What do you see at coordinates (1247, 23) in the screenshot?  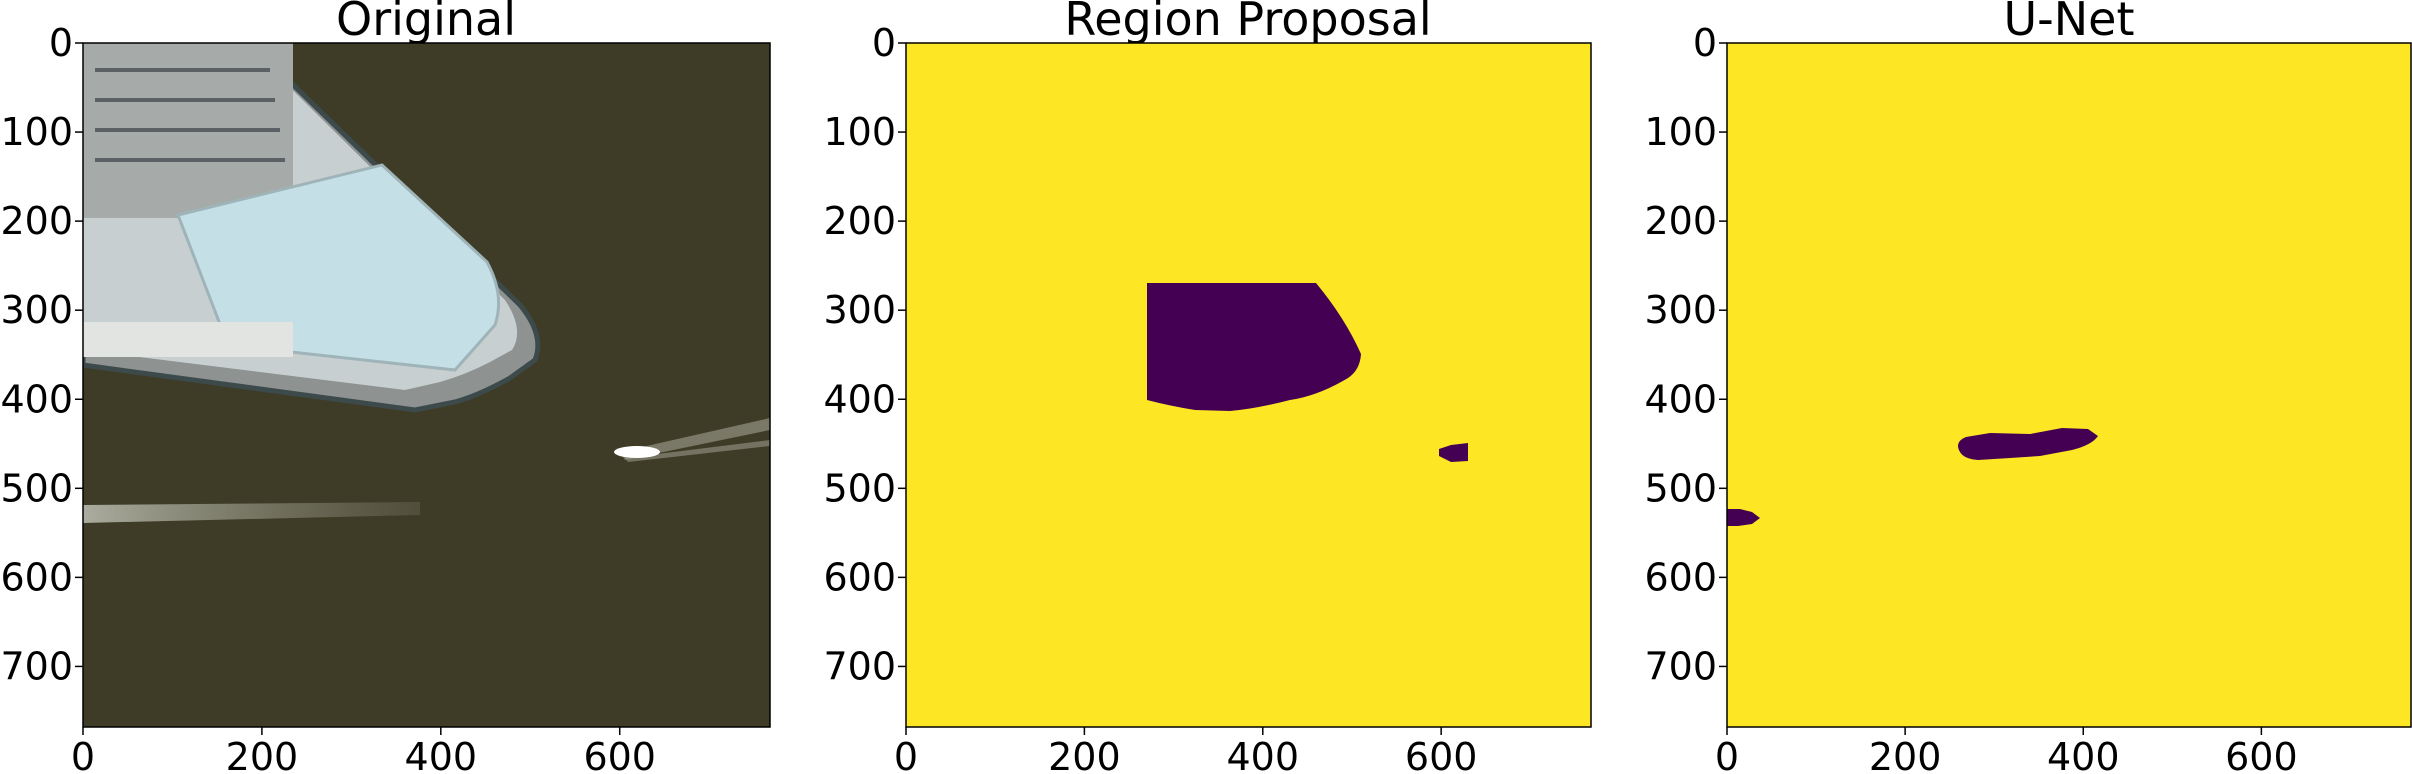 I see `panel-title-region-proposal: Region Proposal` at bounding box center [1247, 23].